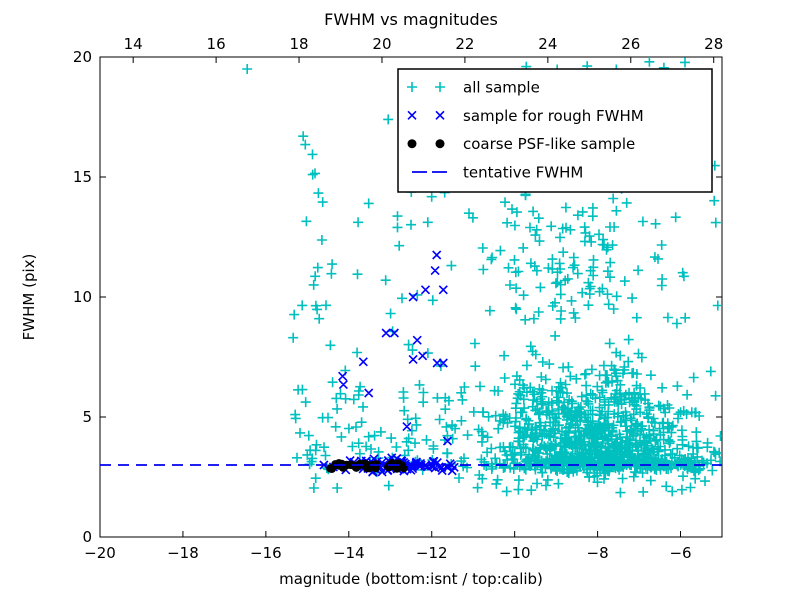 The width and height of the screenshot is (800, 604). Describe the element at coordinates (547, 44) in the screenshot. I see `x-top-tick-label: 24` at that location.